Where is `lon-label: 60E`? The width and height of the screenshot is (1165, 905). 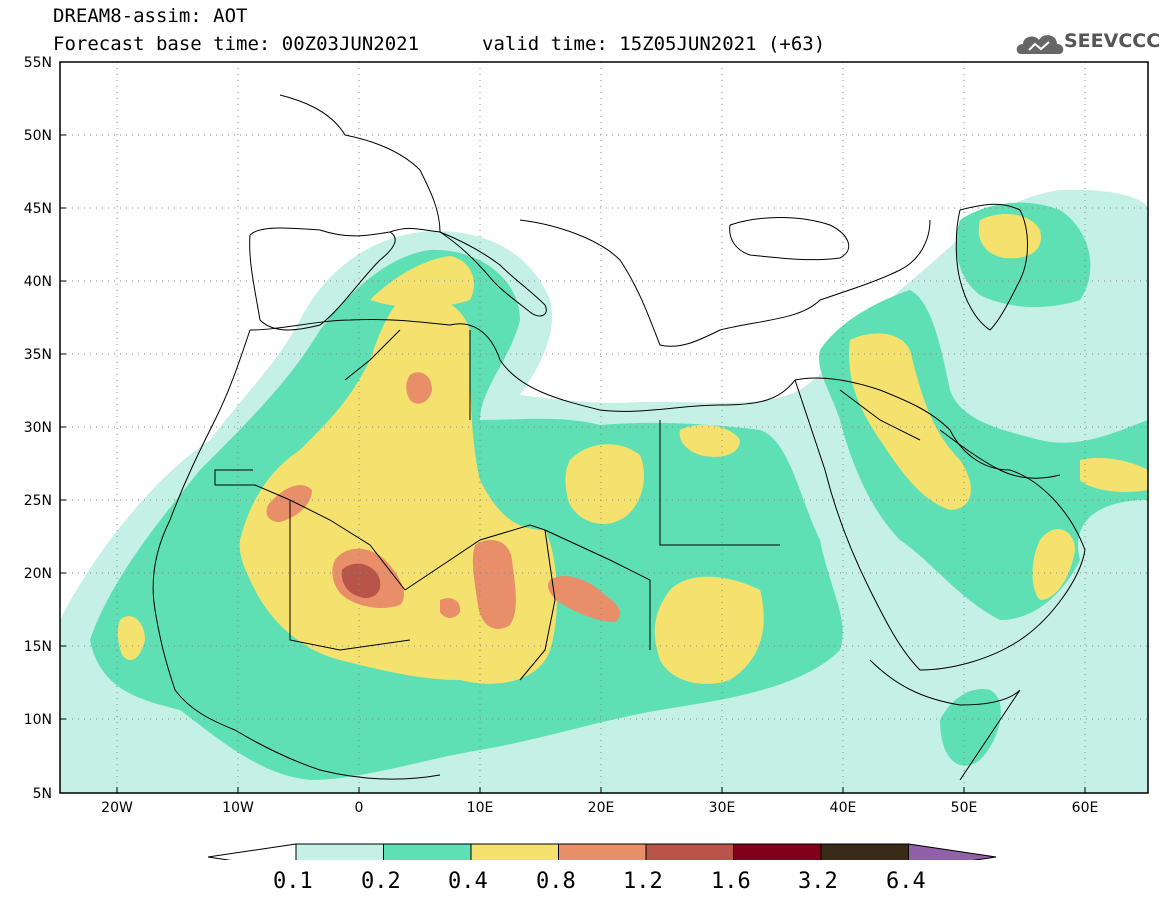 lon-label: 60E is located at coordinates (1085, 808).